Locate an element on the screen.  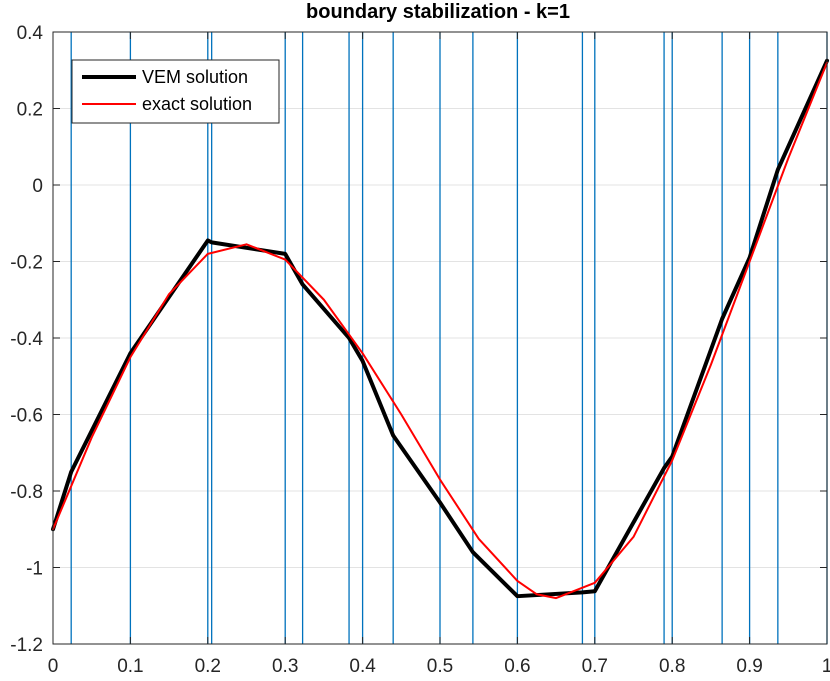
legend-box is located at coordinates (175, 91).